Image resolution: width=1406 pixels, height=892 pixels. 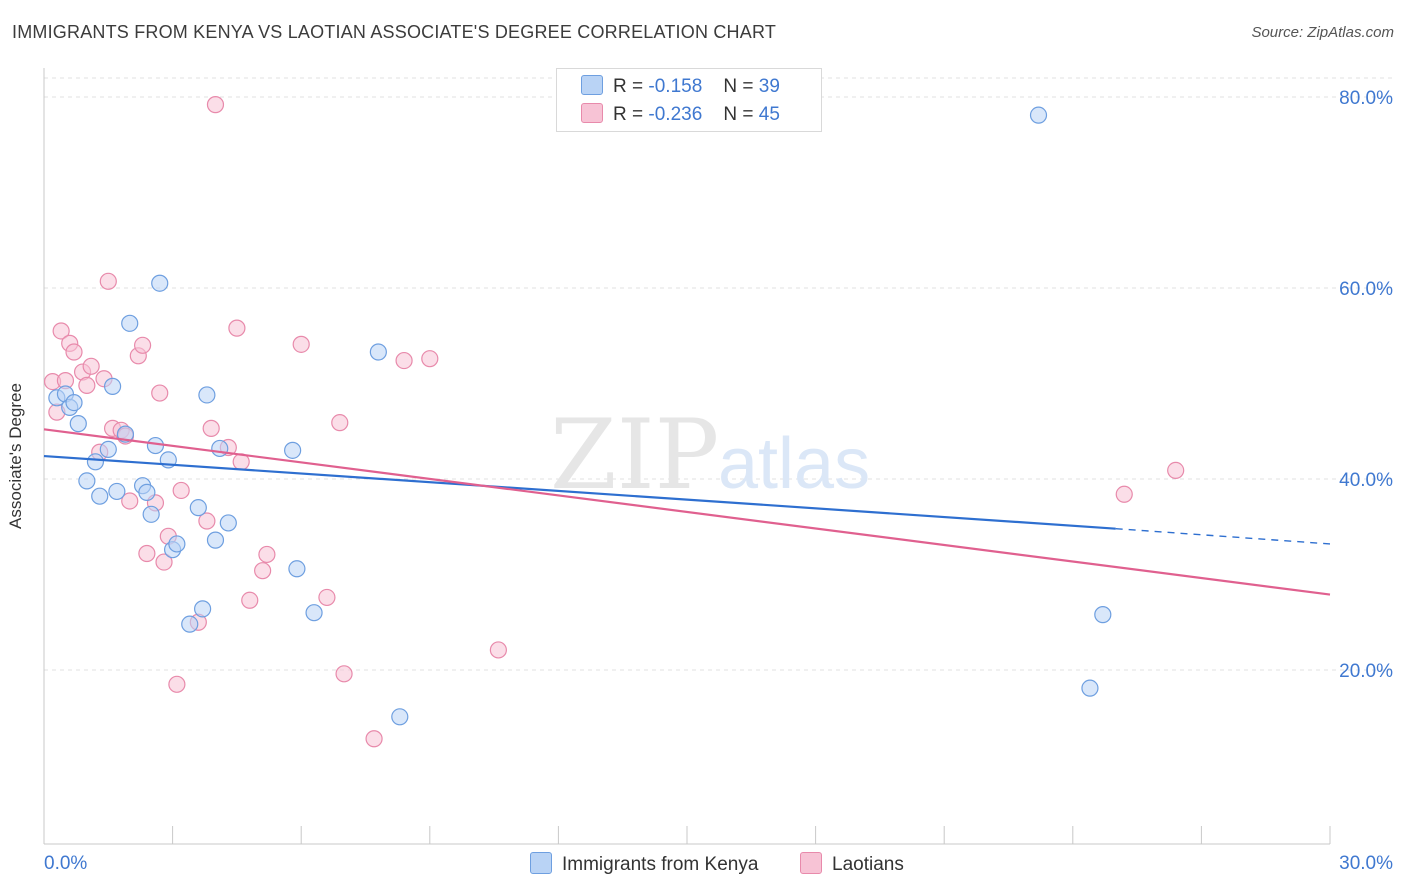 I want to click on legend-swatch-kenya, so click(x=592, y=85).